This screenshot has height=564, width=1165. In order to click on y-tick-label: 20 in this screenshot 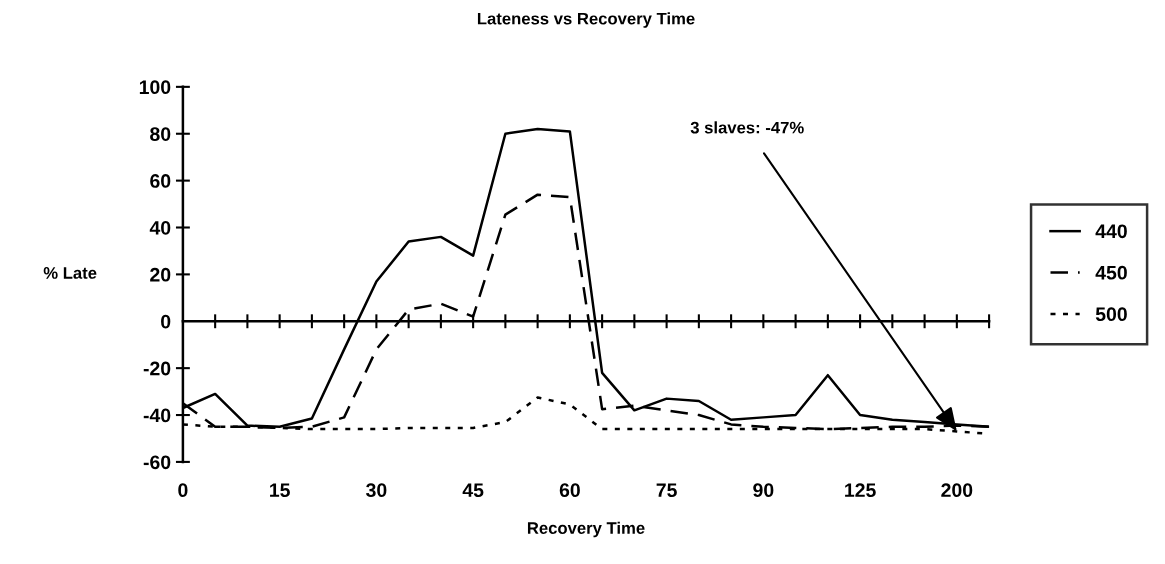, I will do `click(160, 274)`.